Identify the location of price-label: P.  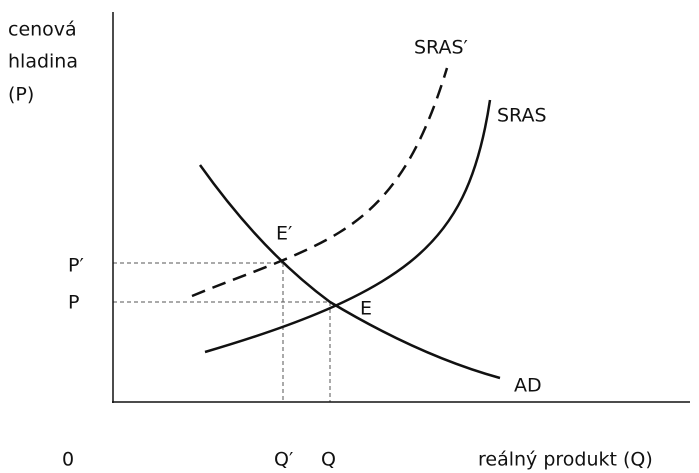
(73, 303).